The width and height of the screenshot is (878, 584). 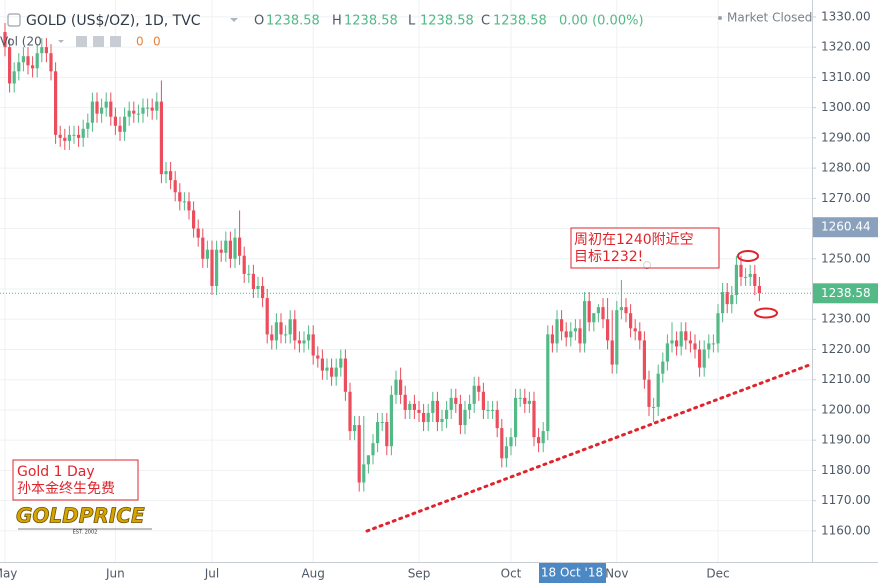 I want to click on y-tick-label: 1230.00, so click(x=846, y=319).